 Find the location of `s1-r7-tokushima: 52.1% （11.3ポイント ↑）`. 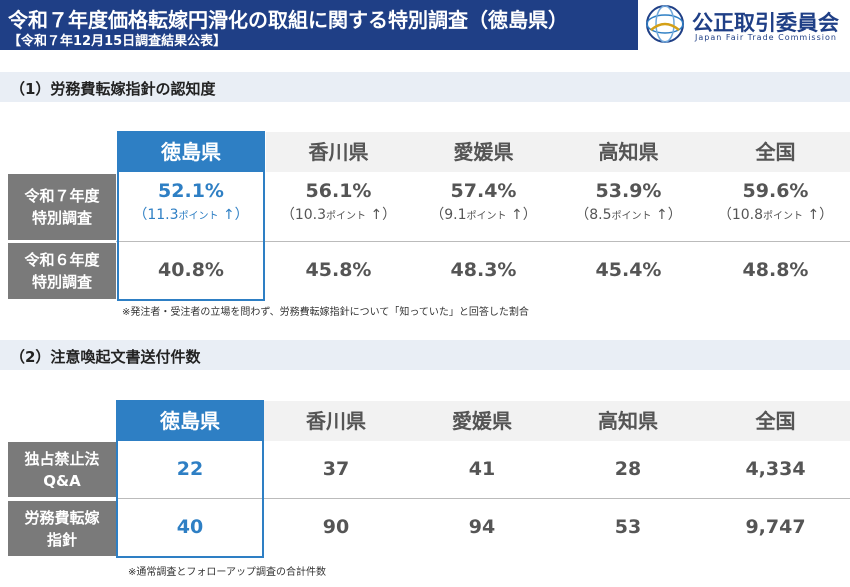

s1-r7-tokushima: 52.1% （11.3ポイント ↑） is located at coordinates (191, 202).